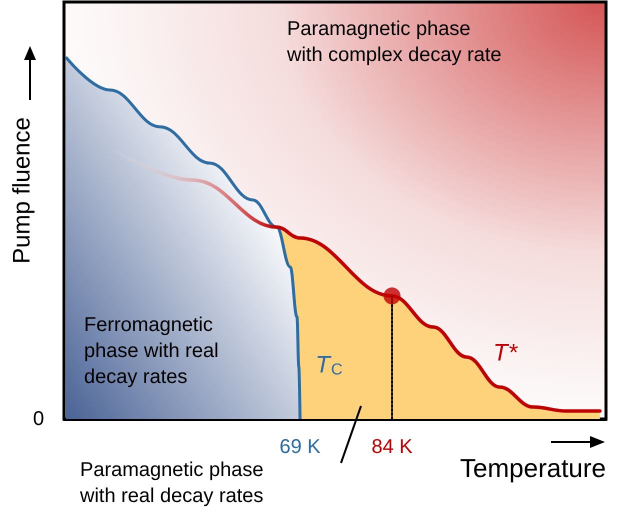 Image resolution: width=621 pixels, height=525 pixels. Describe the element at coordinates (300, 447) in the screenshot. I see `x-tick-label: 69 K` at that location.